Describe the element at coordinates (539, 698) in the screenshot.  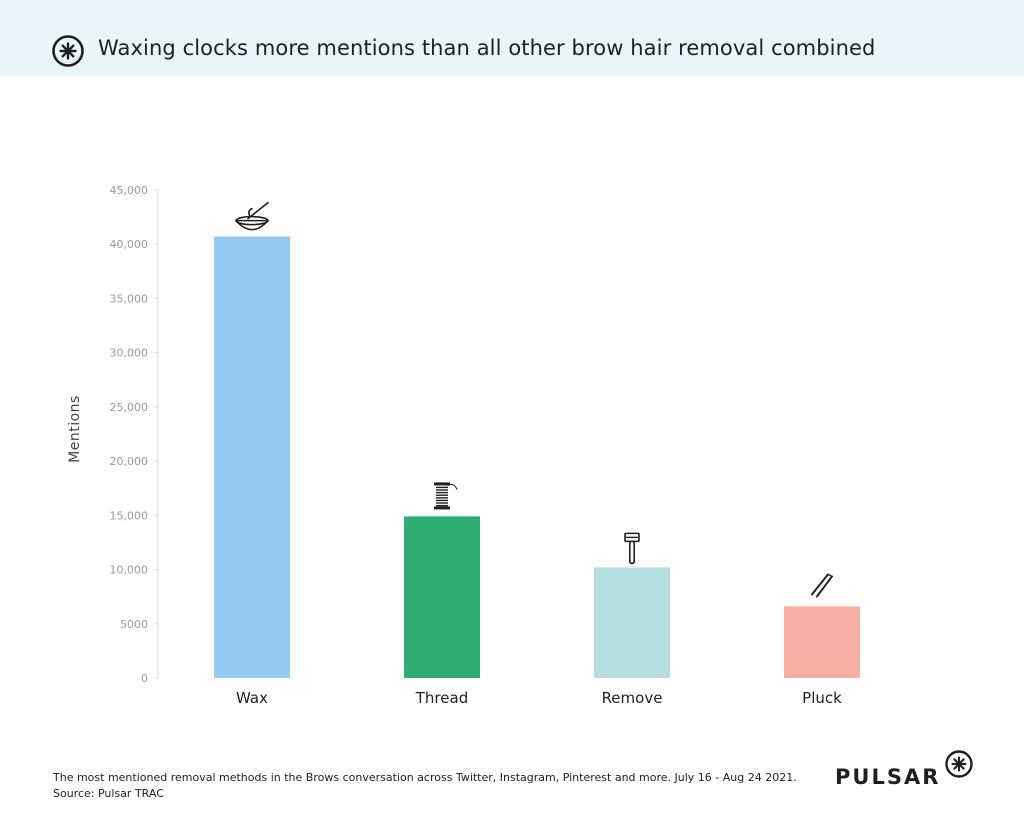
I see `x-axis-labels: Wax Thread Remove Pluck` at that location.